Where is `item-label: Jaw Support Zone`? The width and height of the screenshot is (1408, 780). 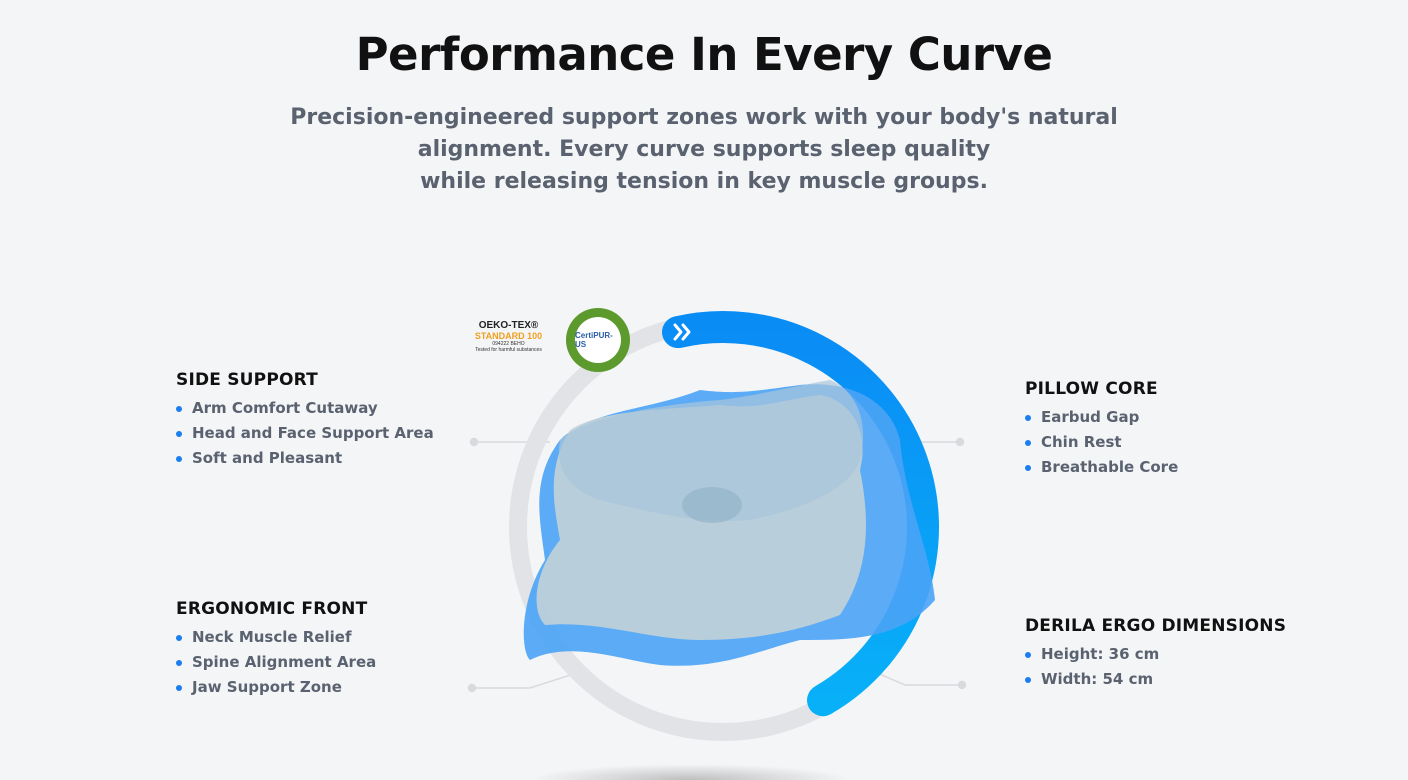
item-label: Jaw Support Zone is located at coordinates (267, 687).